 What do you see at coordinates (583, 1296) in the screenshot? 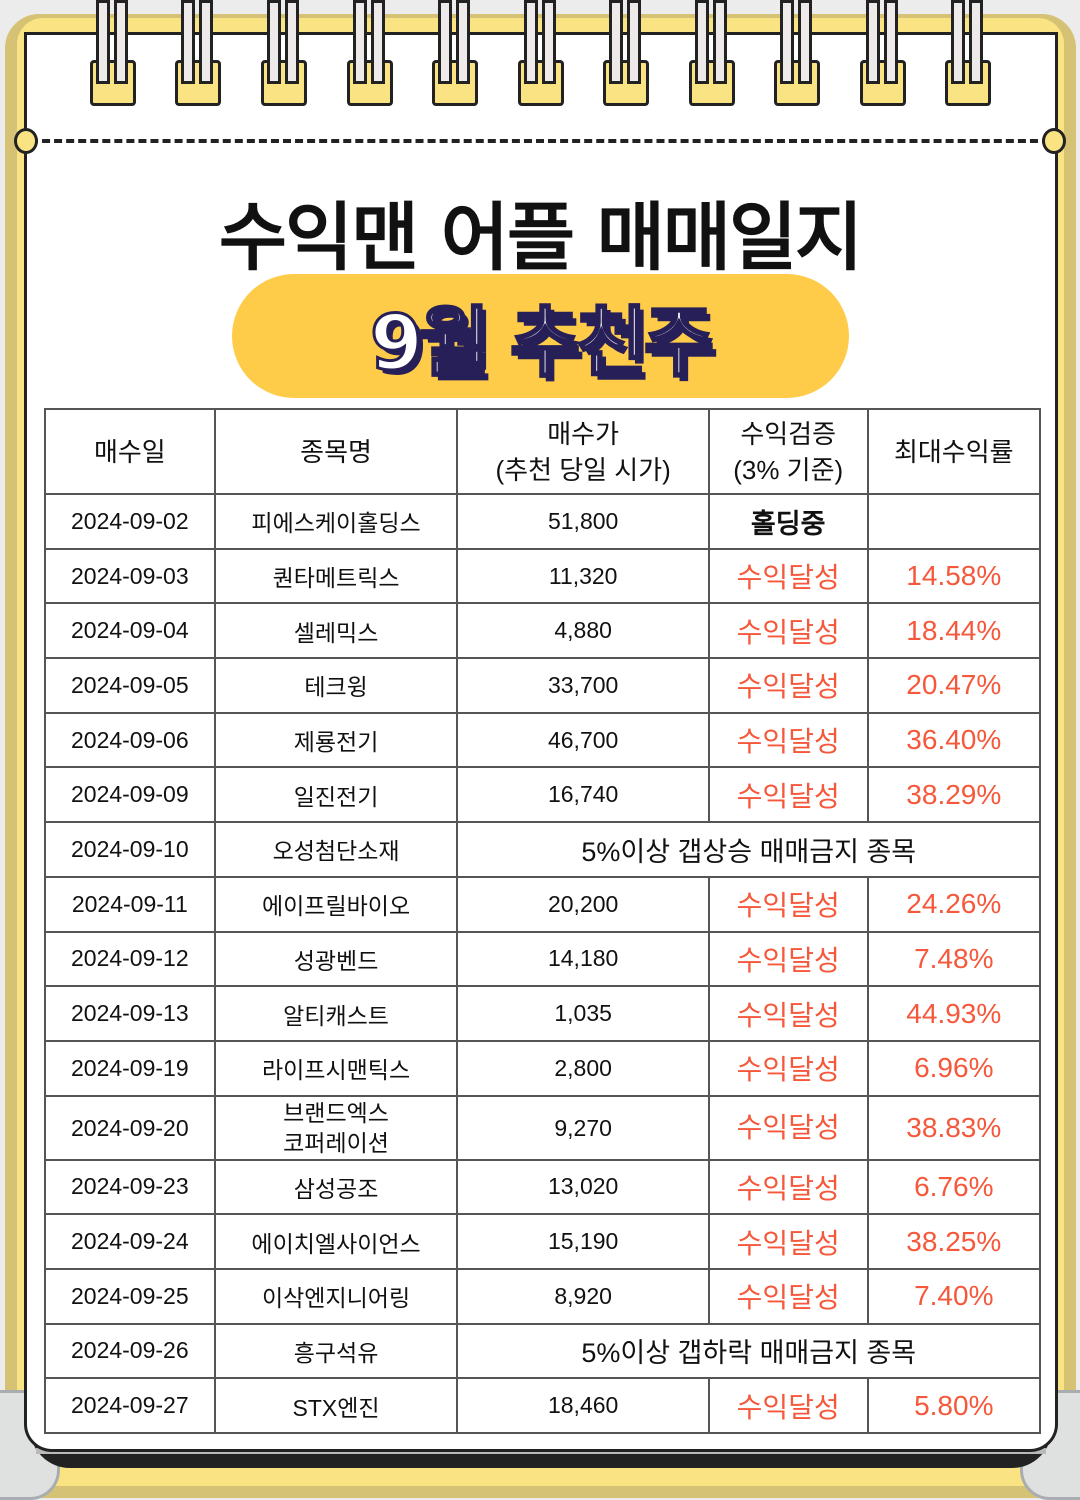
I see `buy-price: 8,920` at bounding box center [583, 1296].